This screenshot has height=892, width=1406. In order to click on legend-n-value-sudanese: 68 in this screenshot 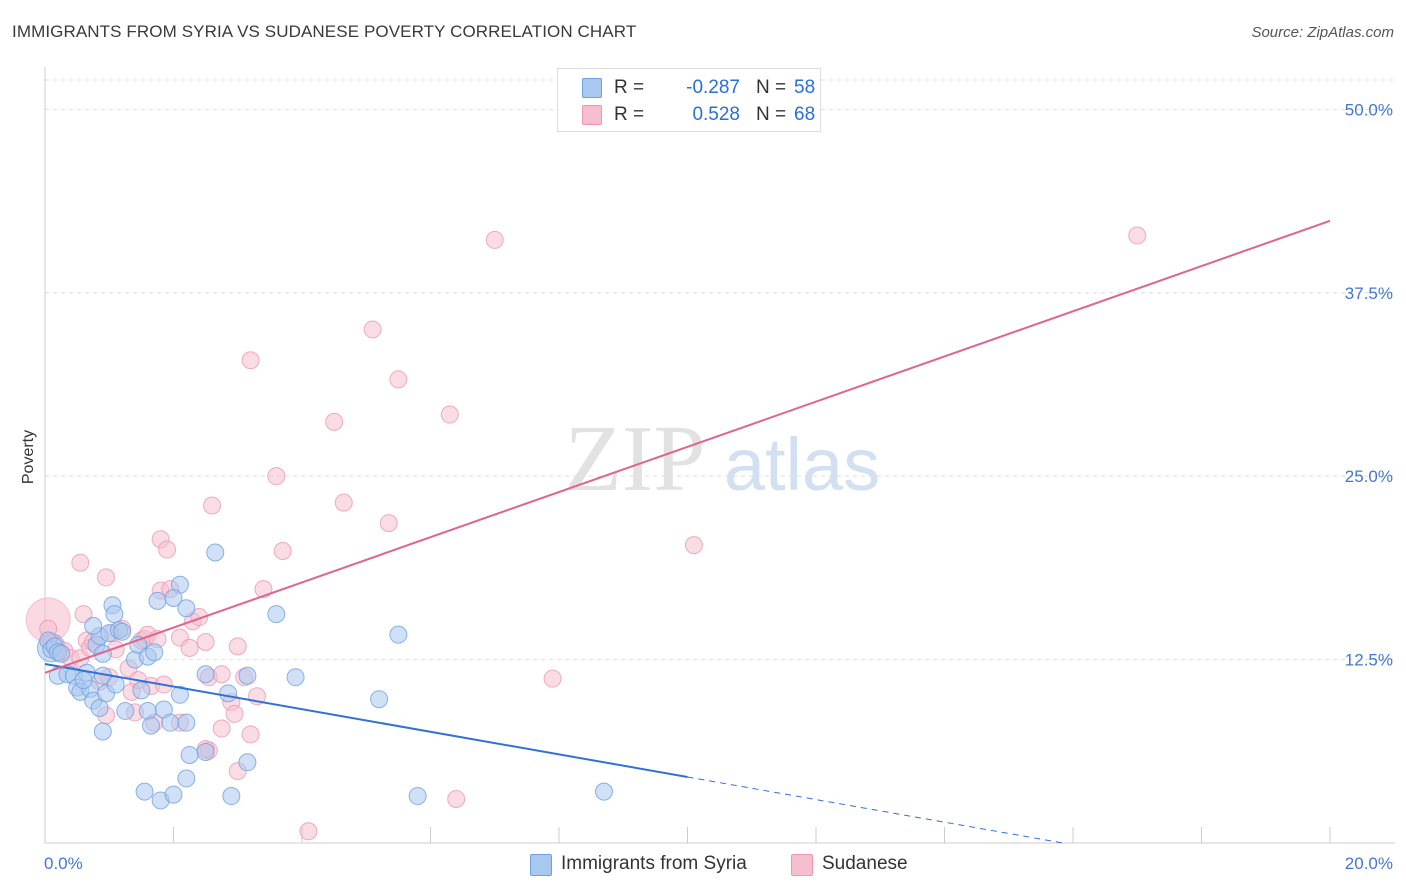, I will do `click(805, 114)`.